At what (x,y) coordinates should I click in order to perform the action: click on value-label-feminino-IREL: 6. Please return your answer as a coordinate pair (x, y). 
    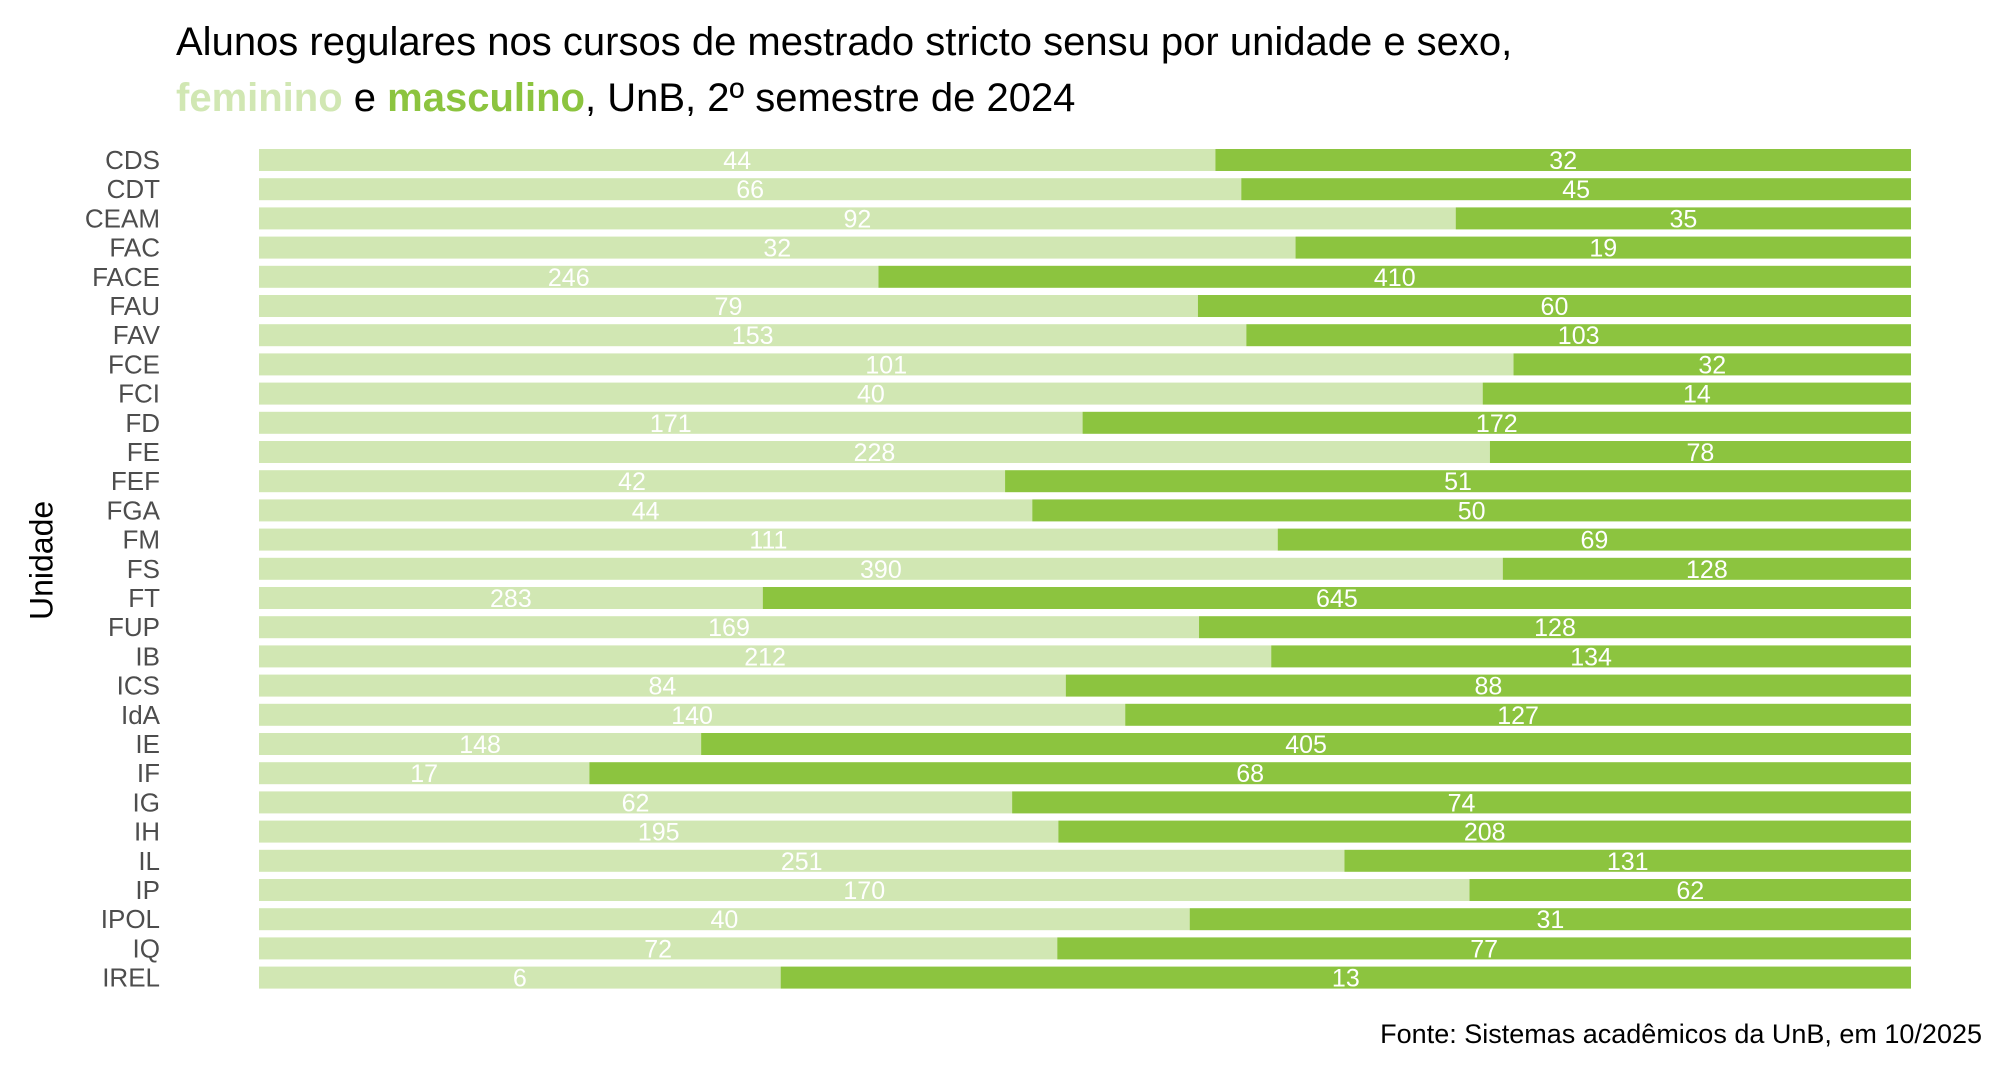
    Looking at the image, I should click on (520, 979).